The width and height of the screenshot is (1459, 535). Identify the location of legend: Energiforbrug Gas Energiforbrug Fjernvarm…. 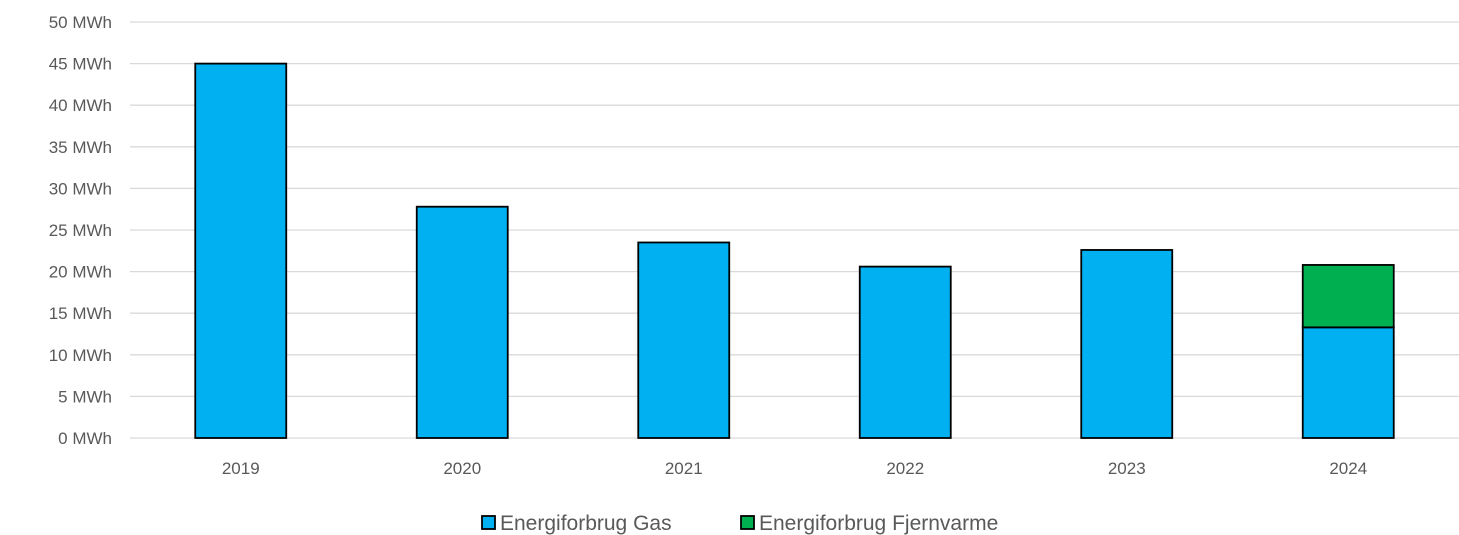
(739, 523).